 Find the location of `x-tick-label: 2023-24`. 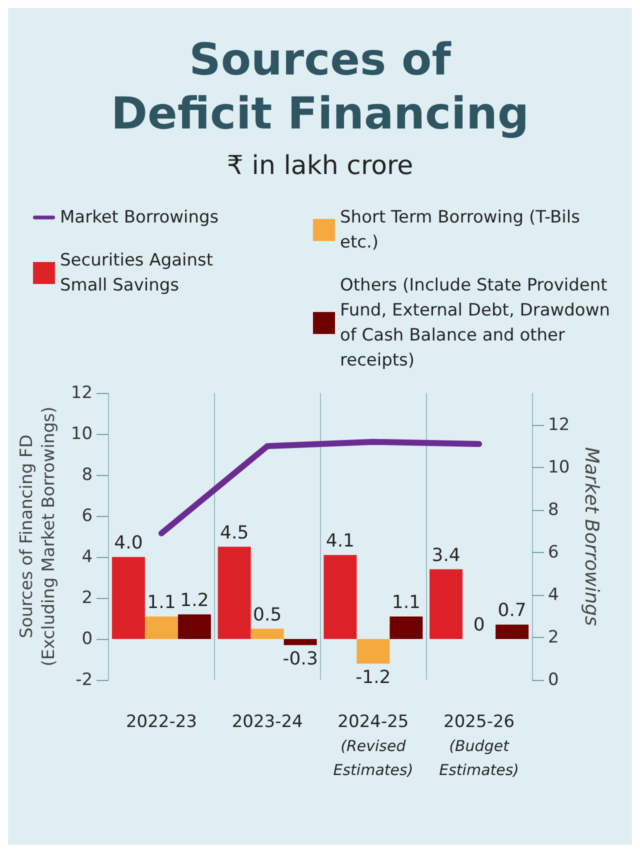

x-tick-label: 2023-24 is located at coordinates (267, 722).